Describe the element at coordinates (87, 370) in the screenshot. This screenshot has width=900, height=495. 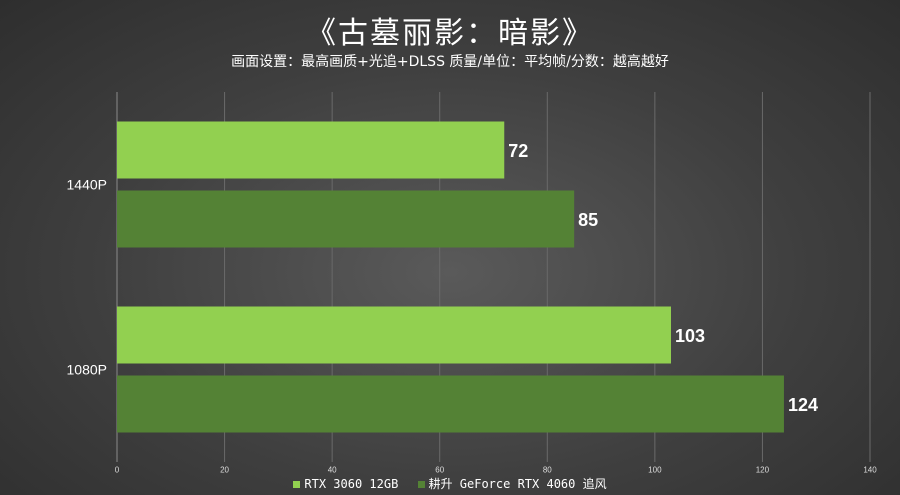
I see `category-label: 1080P` at that location.